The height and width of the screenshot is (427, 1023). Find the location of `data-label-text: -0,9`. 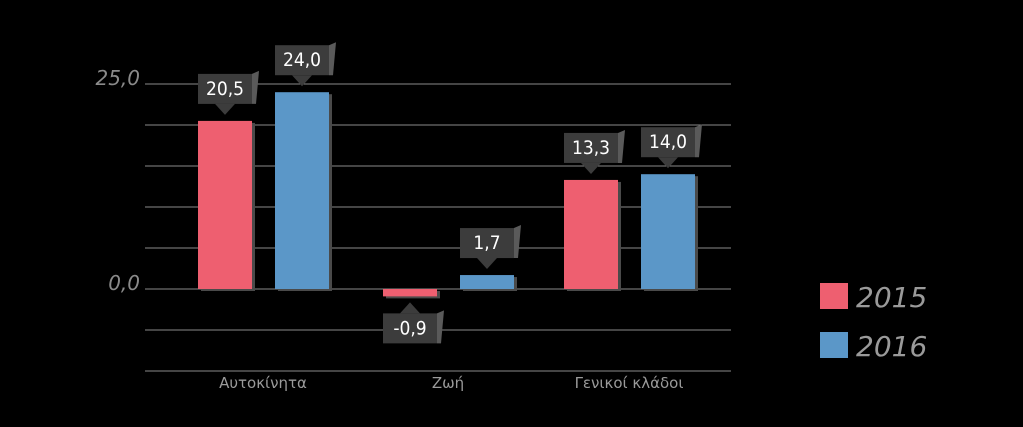

data-label-text: -0,9 is located at coordinates (409, 328).